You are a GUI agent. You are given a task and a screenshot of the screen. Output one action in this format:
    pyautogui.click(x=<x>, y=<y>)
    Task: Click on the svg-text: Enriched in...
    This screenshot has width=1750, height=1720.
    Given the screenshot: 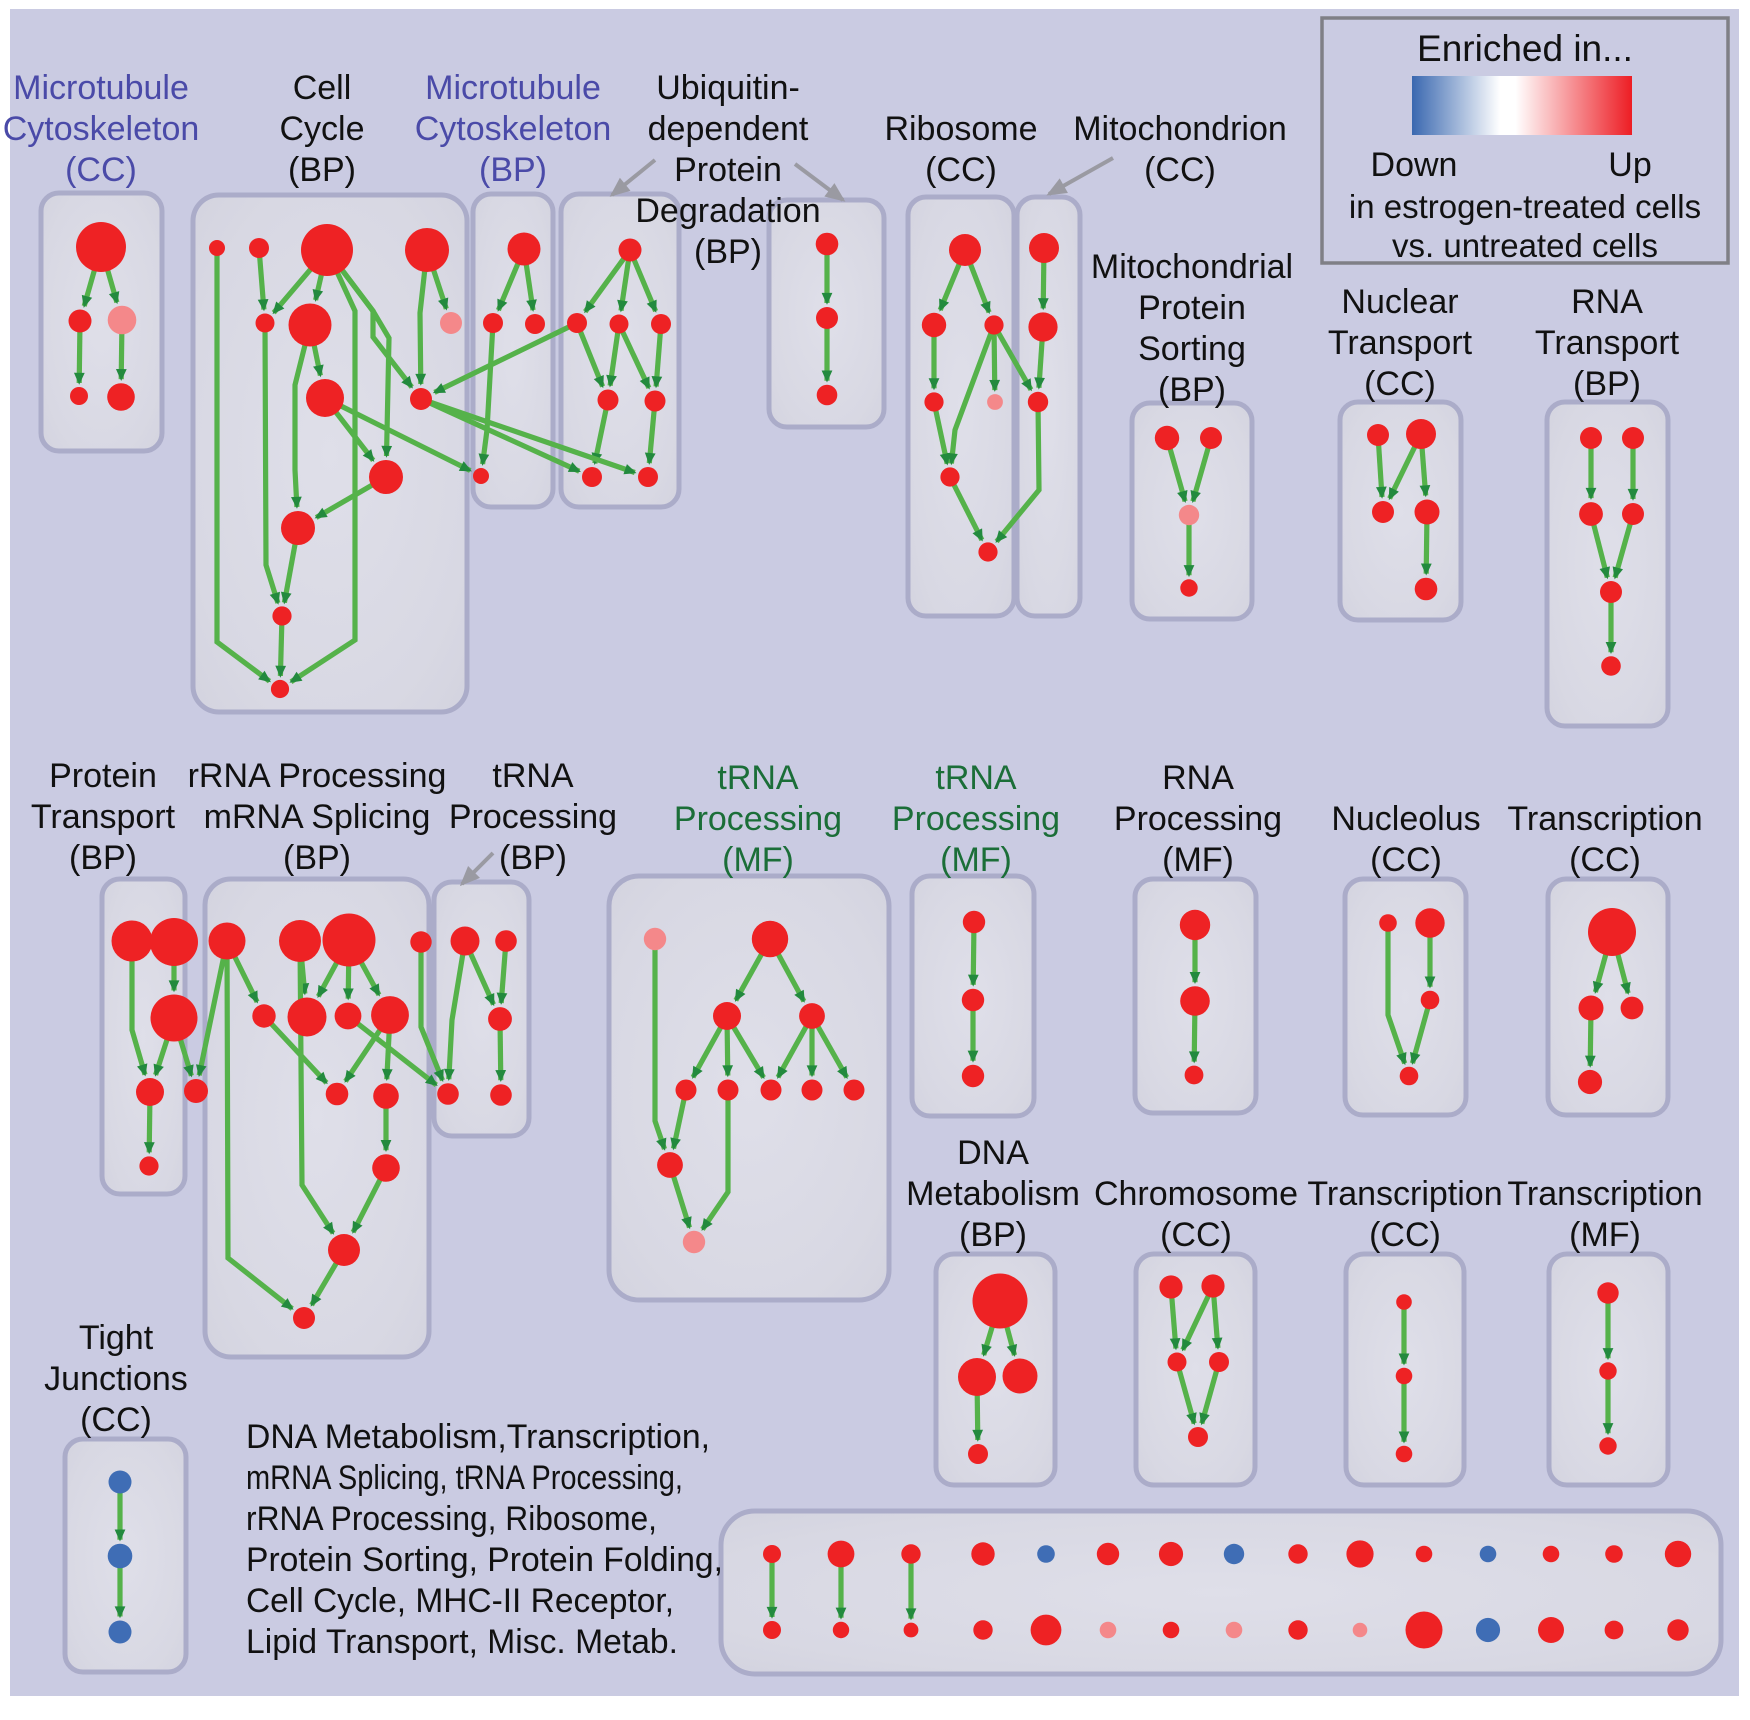 What is the action you would take?
    pyautogui.click(x=1525, y=48)
    